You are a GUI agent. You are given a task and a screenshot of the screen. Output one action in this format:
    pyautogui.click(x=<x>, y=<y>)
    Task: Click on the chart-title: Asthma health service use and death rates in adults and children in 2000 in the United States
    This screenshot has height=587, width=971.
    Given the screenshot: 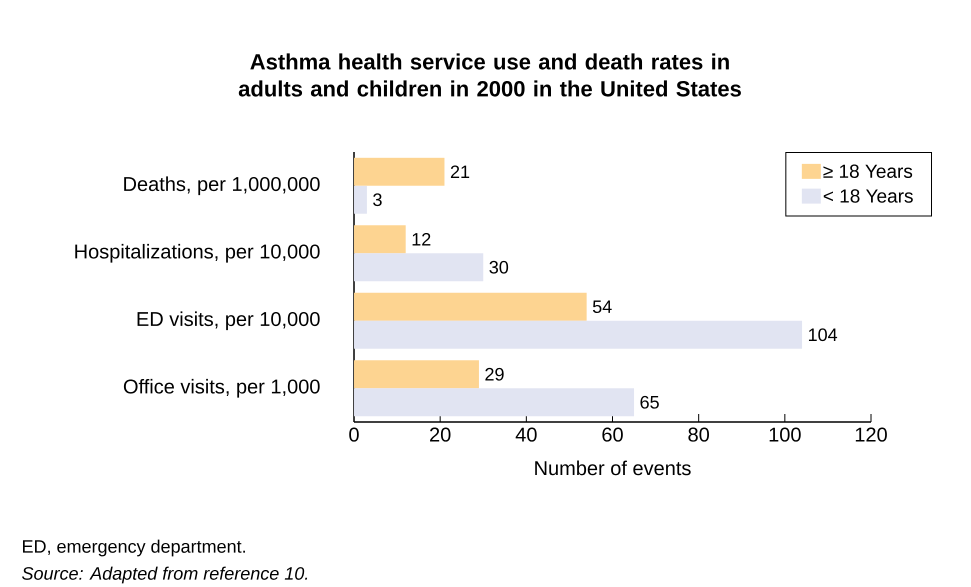 What is the action you would take?
    pyautogui.click(x=489, y=75)
    